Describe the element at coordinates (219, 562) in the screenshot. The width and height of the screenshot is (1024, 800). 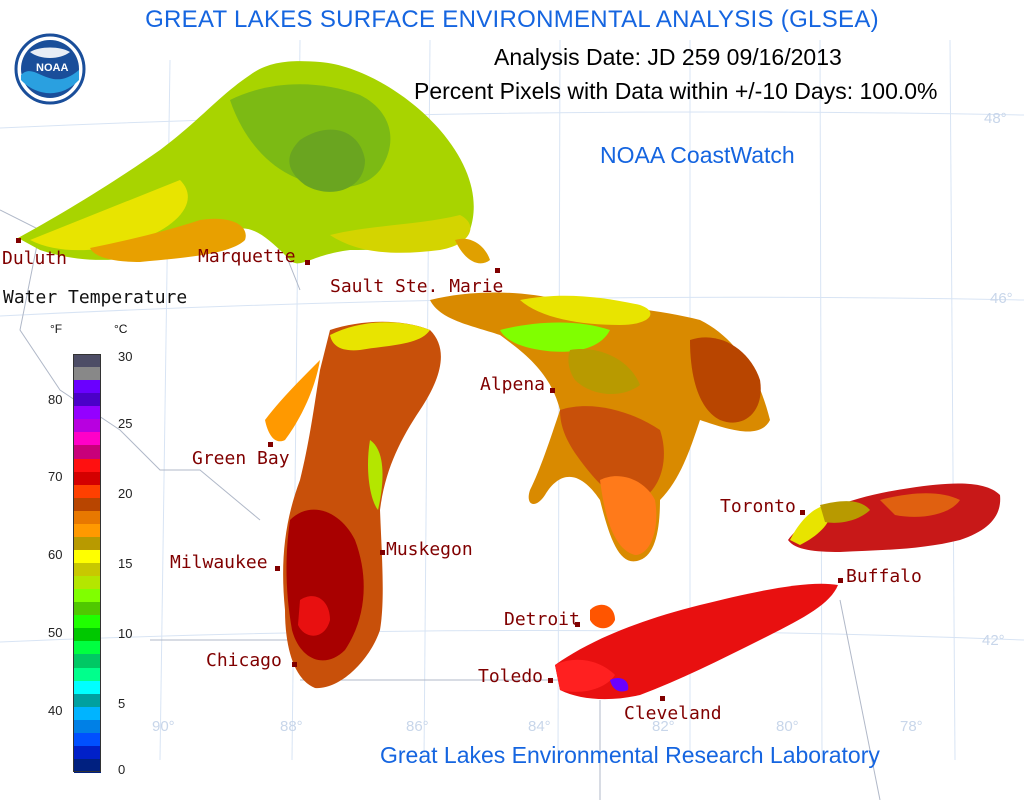
I see `city-milwaukee: Milwaukee` at that location.